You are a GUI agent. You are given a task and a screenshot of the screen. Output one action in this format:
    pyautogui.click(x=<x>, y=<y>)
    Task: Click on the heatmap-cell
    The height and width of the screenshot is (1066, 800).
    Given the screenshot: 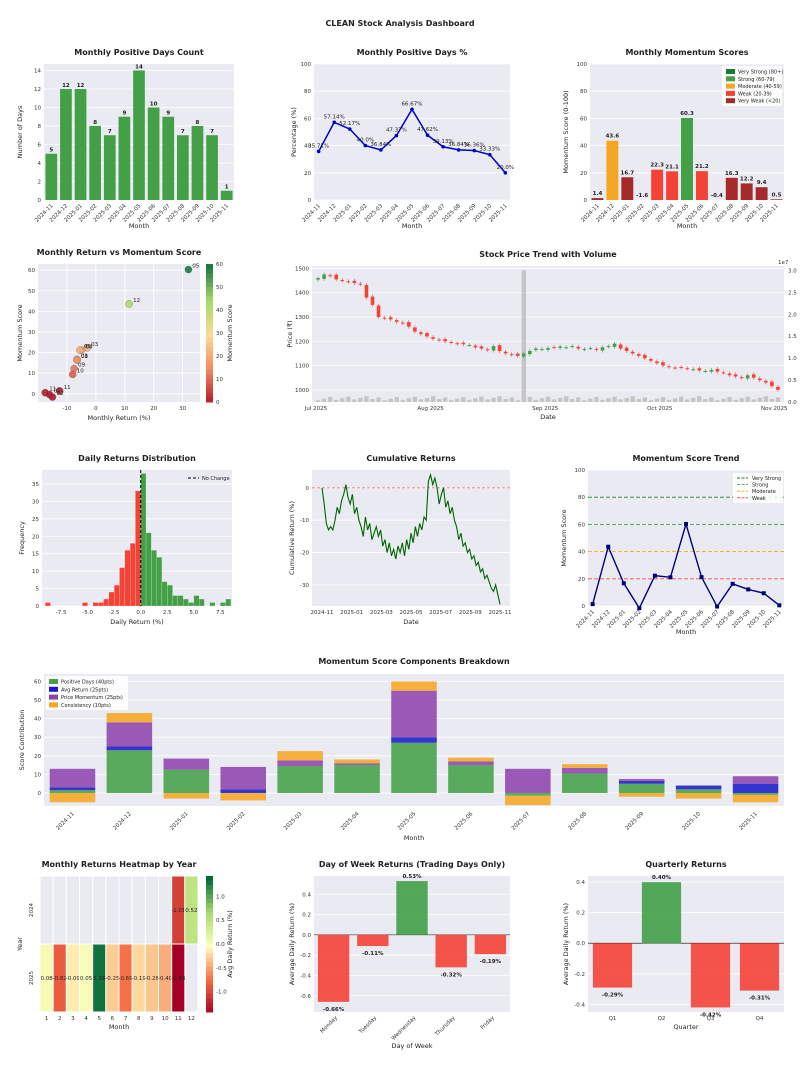 What is the action you would take?
    pyautogui.click(x=191, y=910)
    